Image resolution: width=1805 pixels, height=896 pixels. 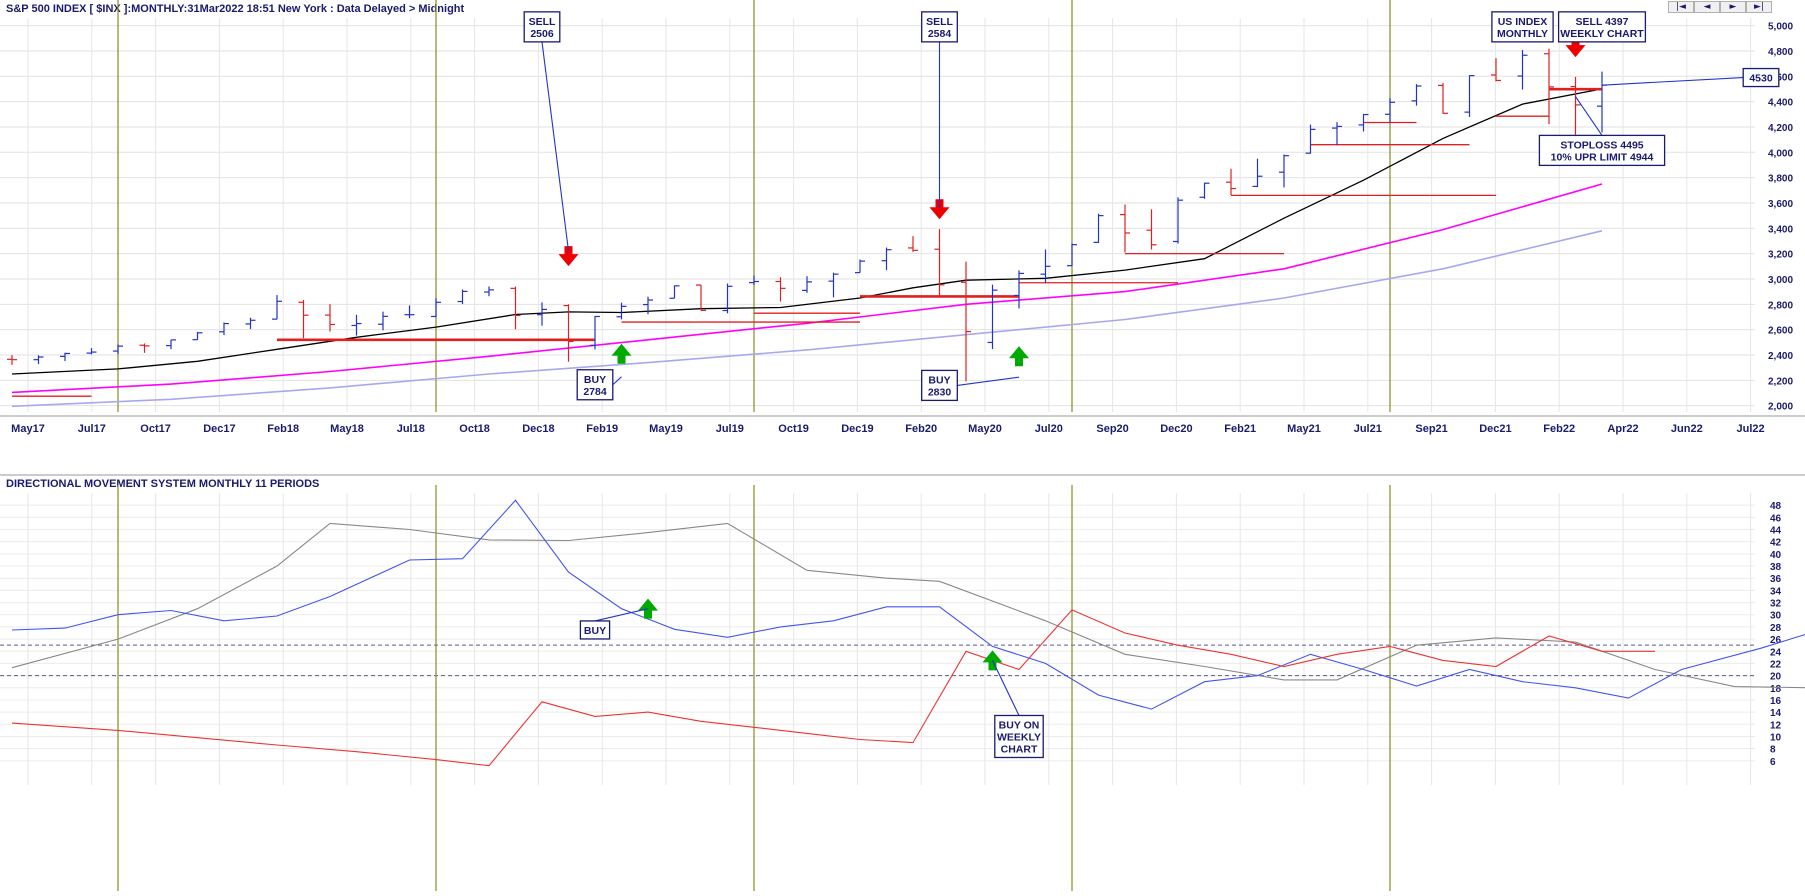 What do you see at coordinates (730, 429) in the screenshot?
I see `date-axis-label: Jul19` at bounding box center [730, 429].